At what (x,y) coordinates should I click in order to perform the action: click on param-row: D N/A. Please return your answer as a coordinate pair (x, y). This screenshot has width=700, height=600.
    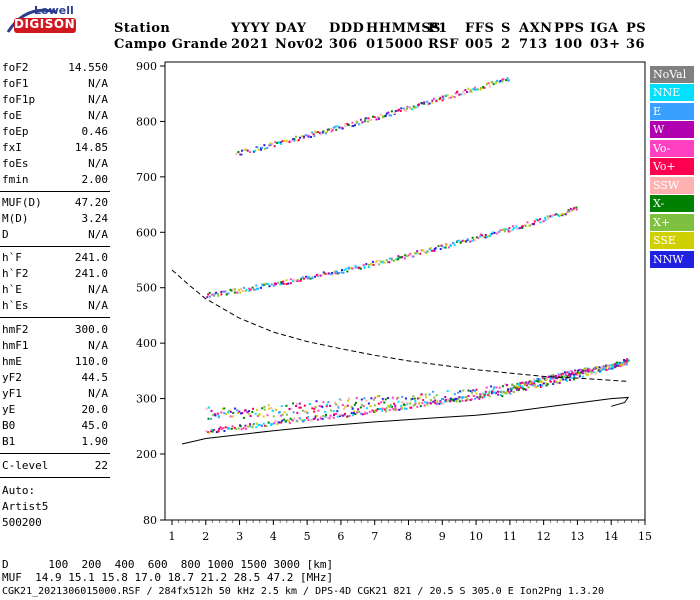
    Looking at the image, I should click on (55, 236).